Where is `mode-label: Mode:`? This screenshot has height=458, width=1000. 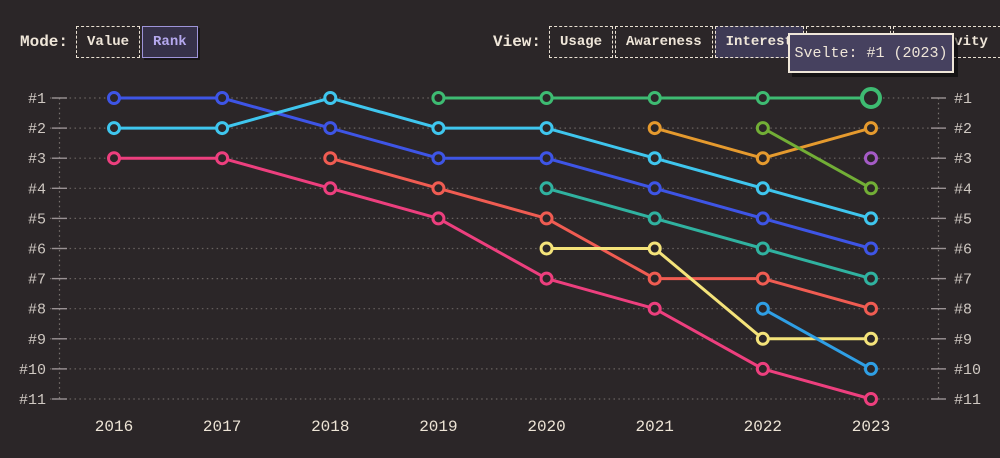 mode-label: Mode: is located at coordinates (44, 42).